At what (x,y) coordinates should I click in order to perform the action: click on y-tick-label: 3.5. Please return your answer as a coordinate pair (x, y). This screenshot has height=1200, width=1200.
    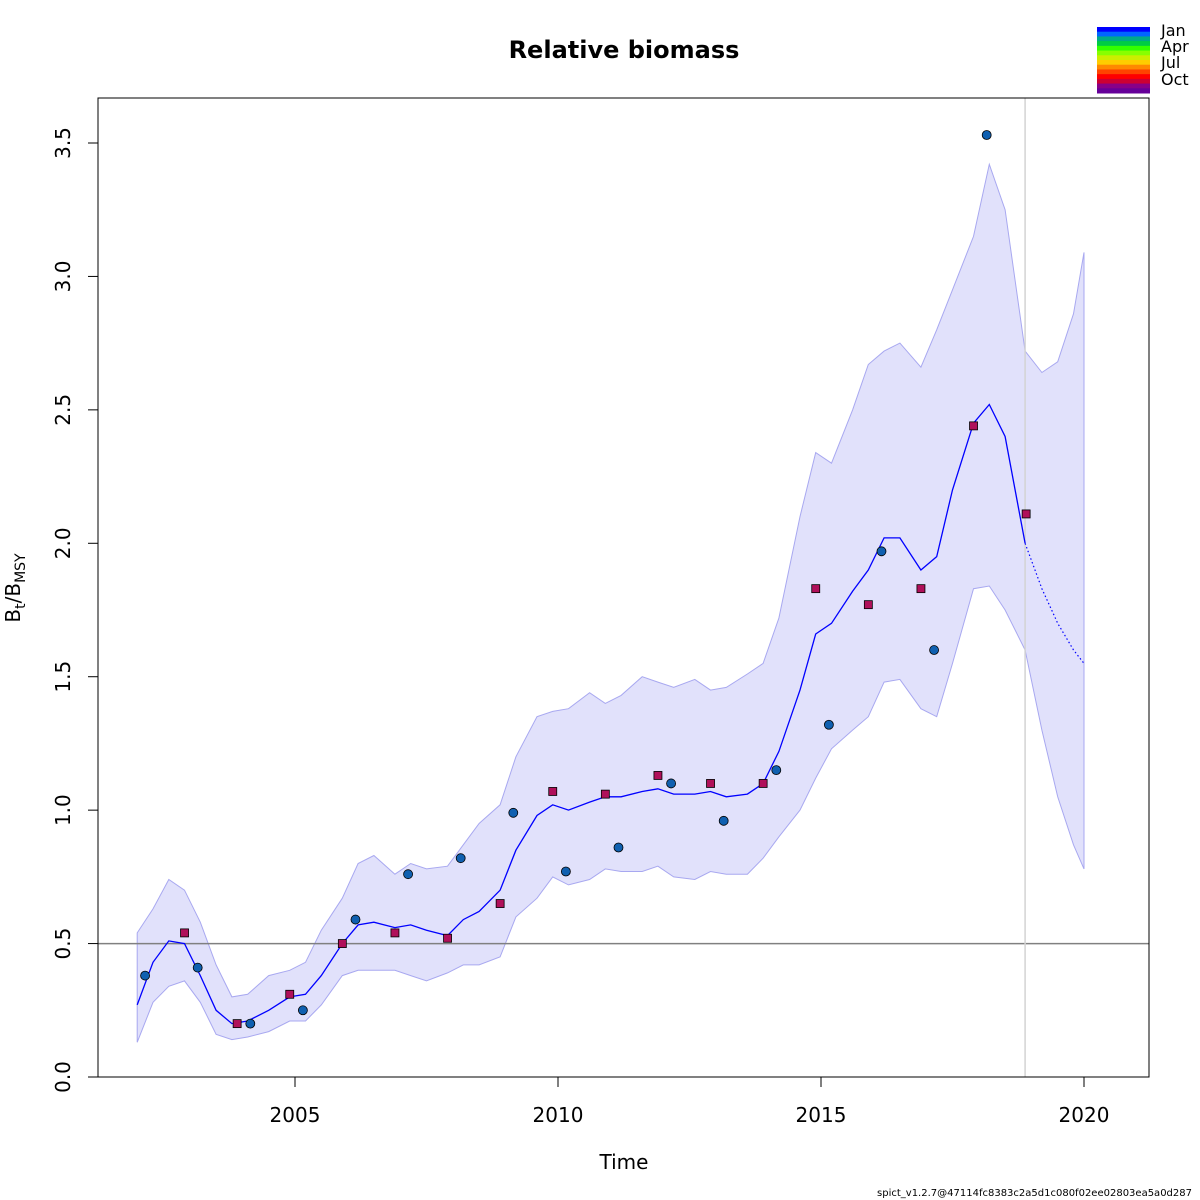
    Looking at the image, I should click on (63, 143).